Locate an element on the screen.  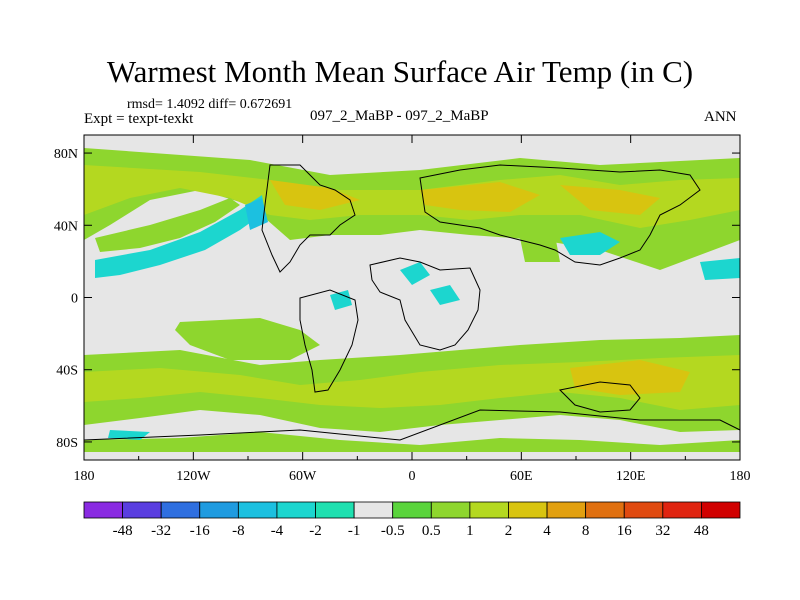
field-pacific-cool is located at coordinates (180, 236).